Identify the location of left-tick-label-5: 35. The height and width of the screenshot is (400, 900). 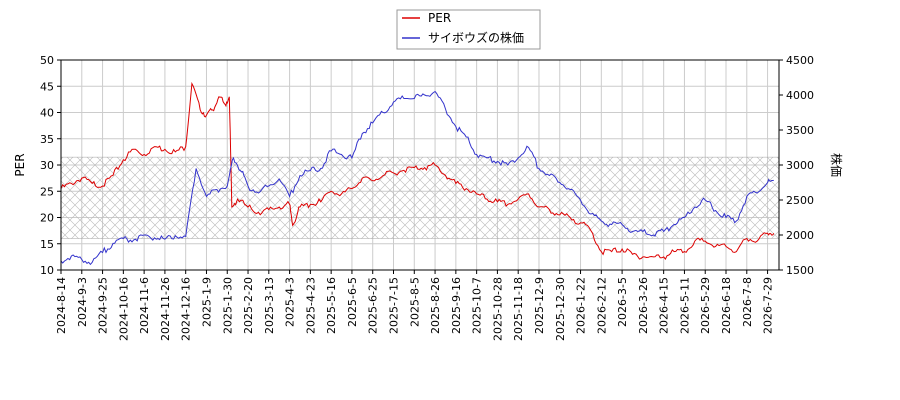
(47, 139).